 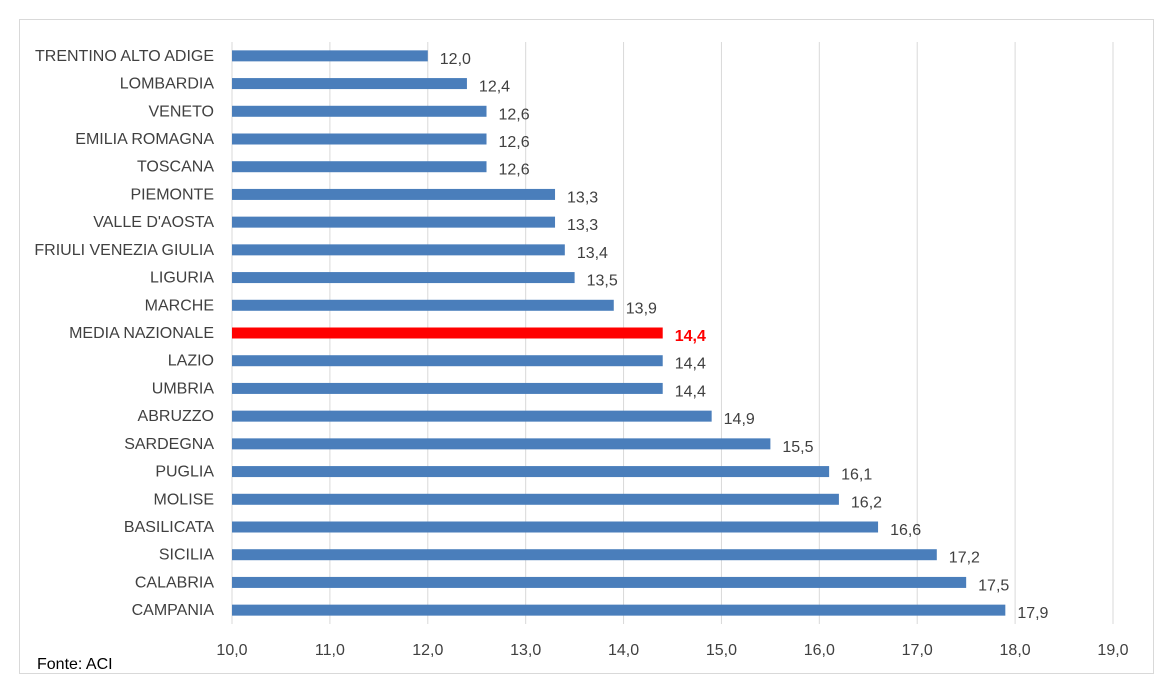 What do you see at coordinates (167, 84) in the screenshot?
I see `category-label: LOMBARDIA` at bounding box center [167, 84].